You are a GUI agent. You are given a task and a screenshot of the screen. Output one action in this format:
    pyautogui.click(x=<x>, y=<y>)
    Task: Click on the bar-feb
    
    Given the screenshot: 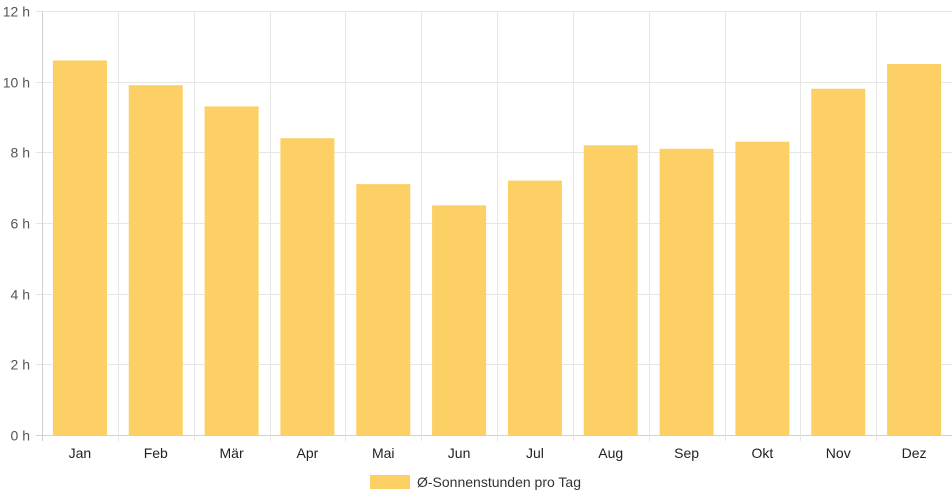 What is the action you would take?
    pyautogui.click(x=155, y=260)
    